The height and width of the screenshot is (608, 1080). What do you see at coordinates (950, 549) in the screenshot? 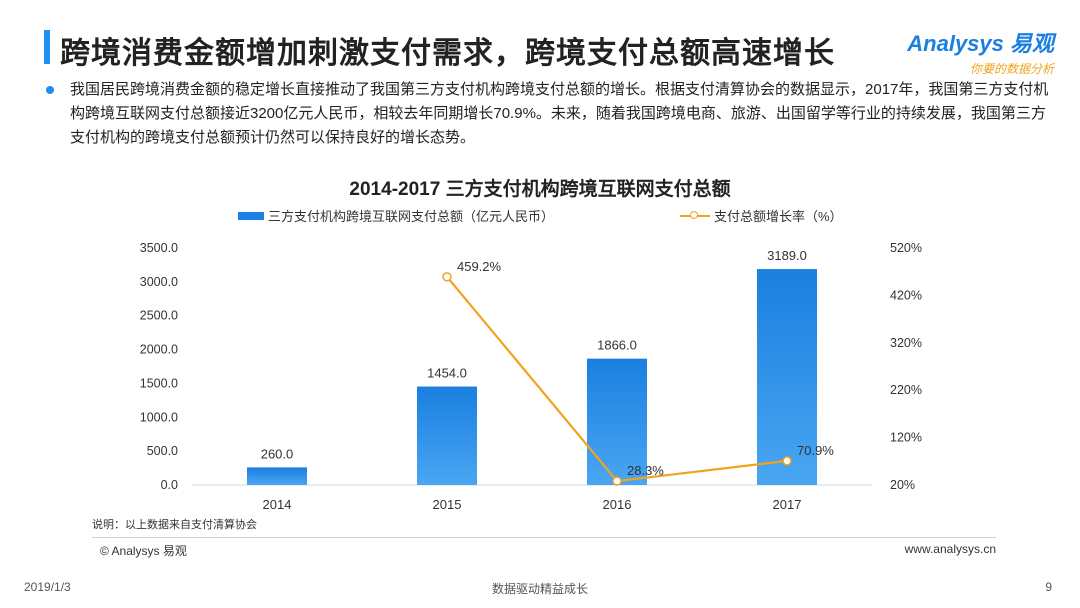
I see `website-url: www.analysys.cn` at bounding box center [950, 549].